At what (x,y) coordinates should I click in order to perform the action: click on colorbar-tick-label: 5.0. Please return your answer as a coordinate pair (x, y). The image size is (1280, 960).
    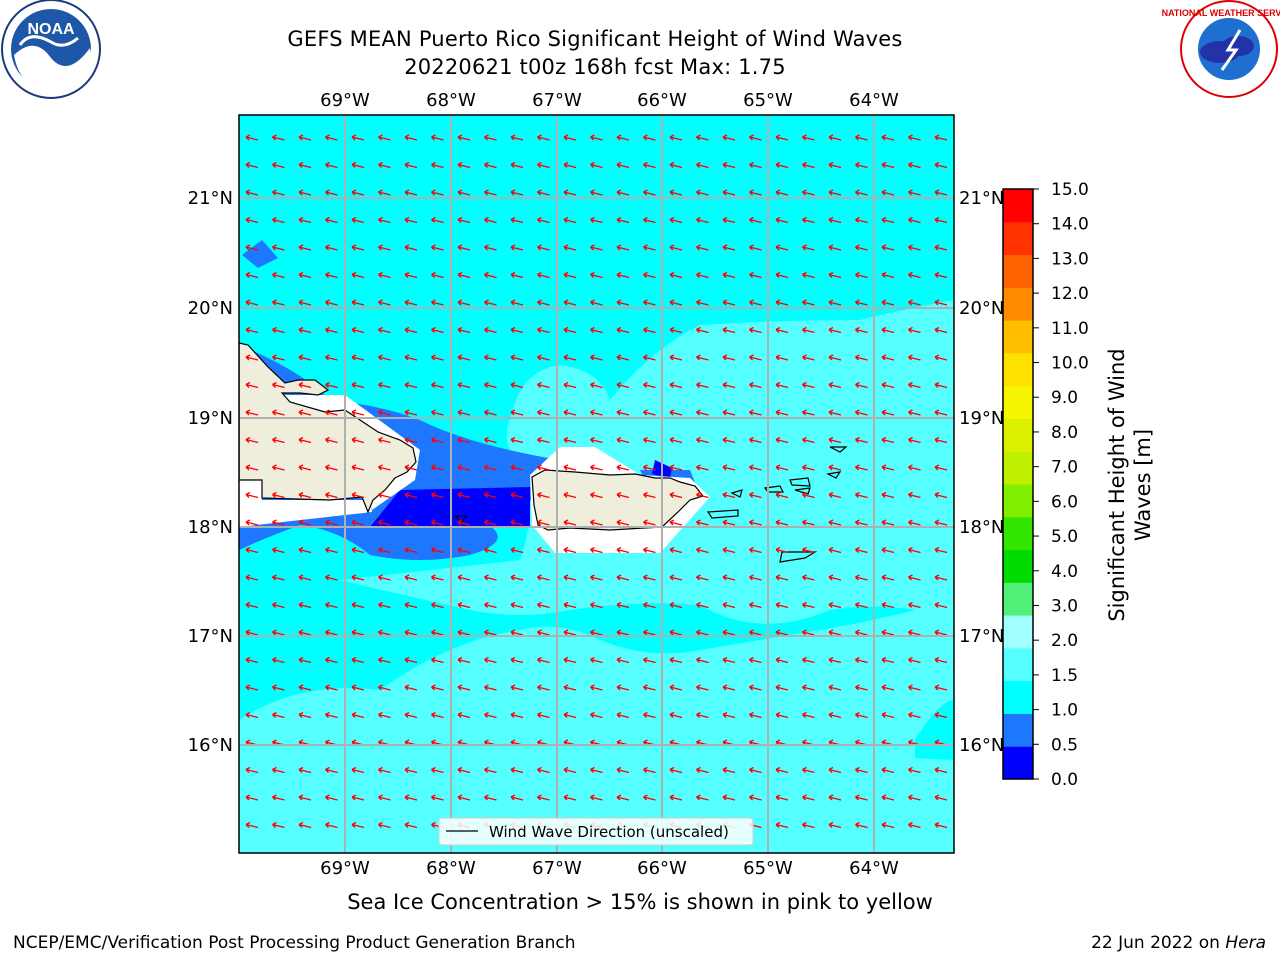
    Looking at the image, I should click on (1064, 537).